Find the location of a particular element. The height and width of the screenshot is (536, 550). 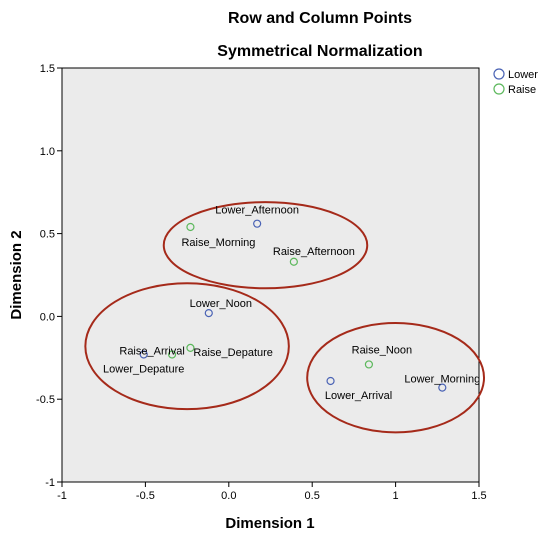

data-point-lower-afternoon is located at coordinates (257, 223).